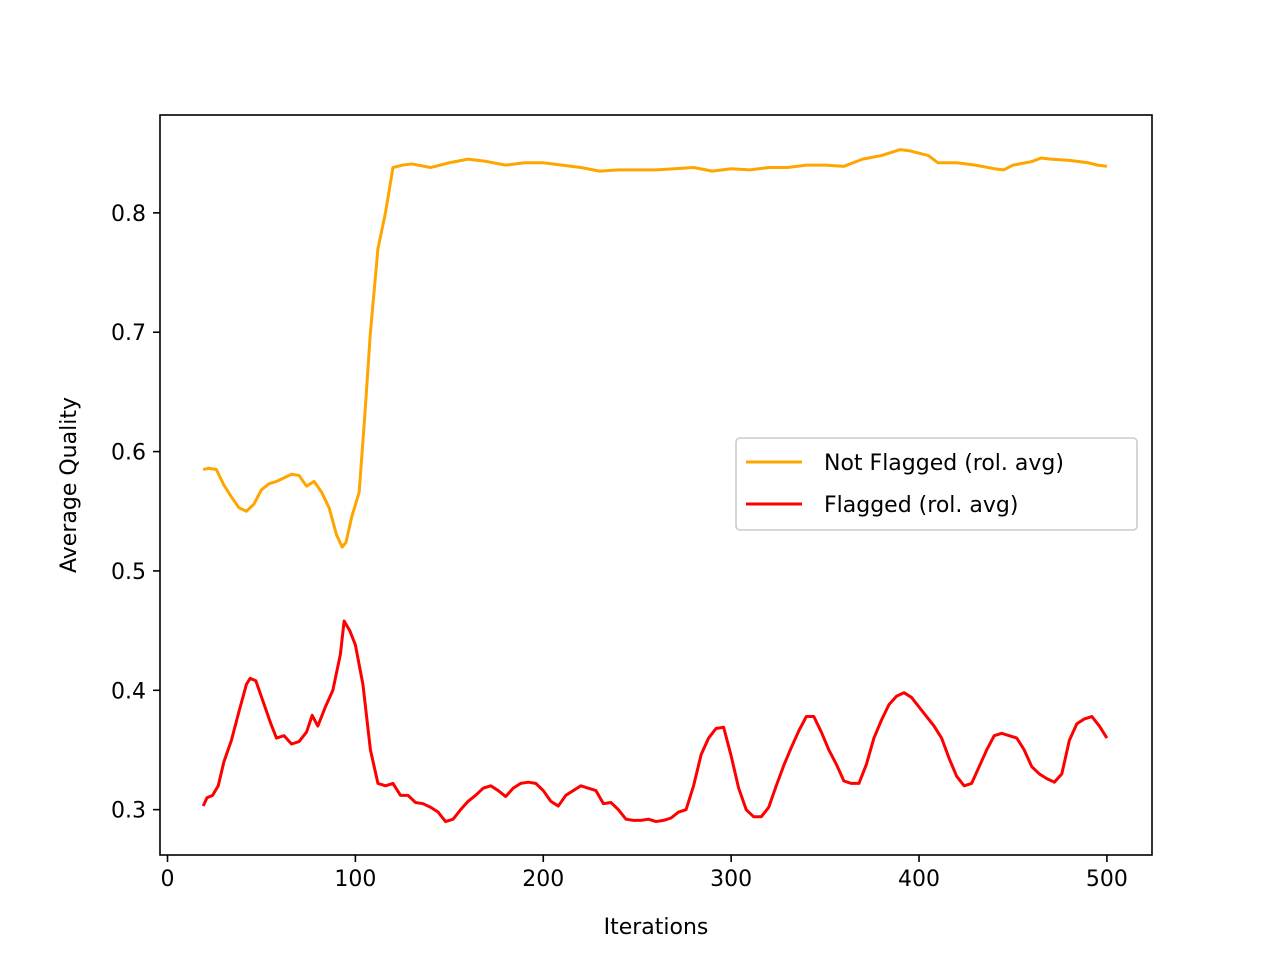  What do you see at coordinates (543, 879) in the screenshot?
I see `x-tick-label: 200` at bounding box center [543, 879].